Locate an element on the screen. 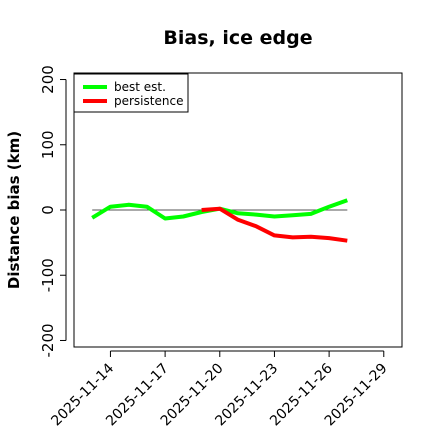  y-tick-label: 200 is located at coordinates (48, 79).